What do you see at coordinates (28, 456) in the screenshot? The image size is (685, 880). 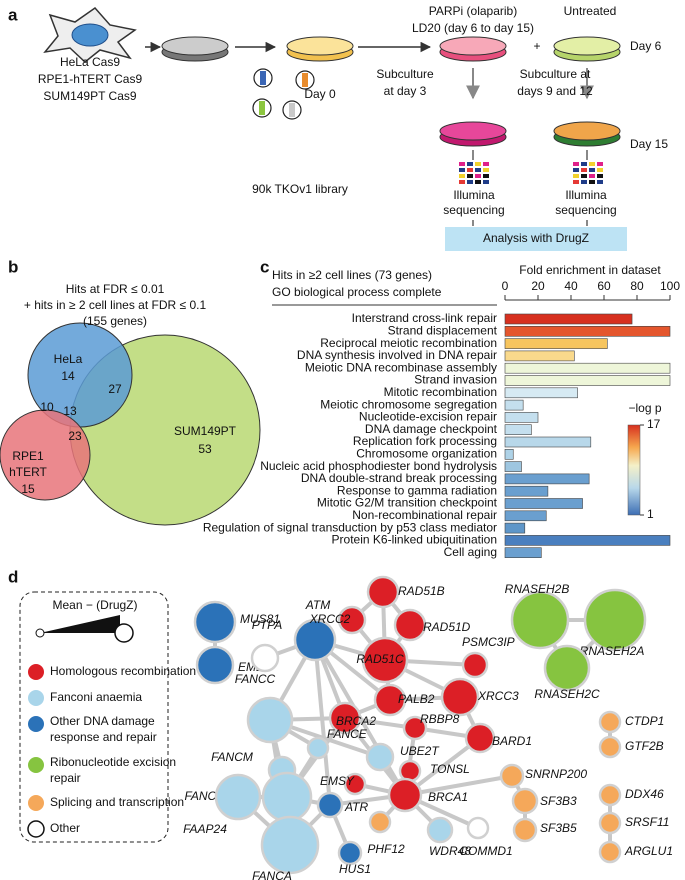 I see `label: RPE1` at bounding box center [28, 456].